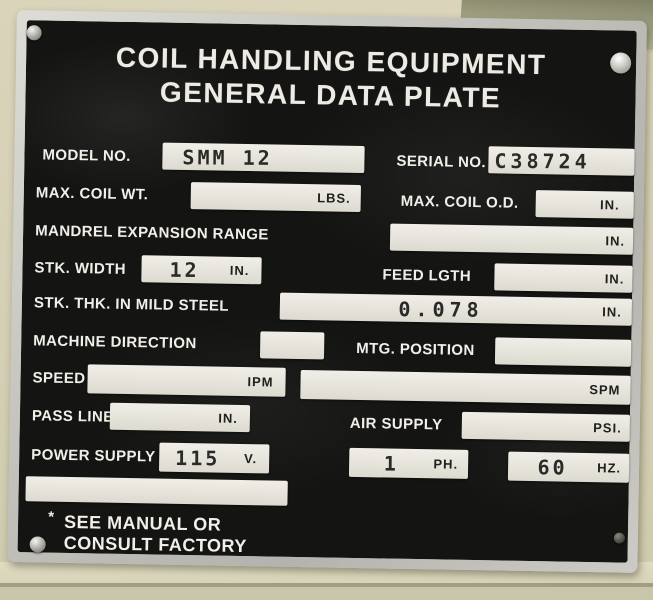  Describe the element at coordinates (391, 463) in the screenshot. I see `power-supply-phase-value: 1` at that location.